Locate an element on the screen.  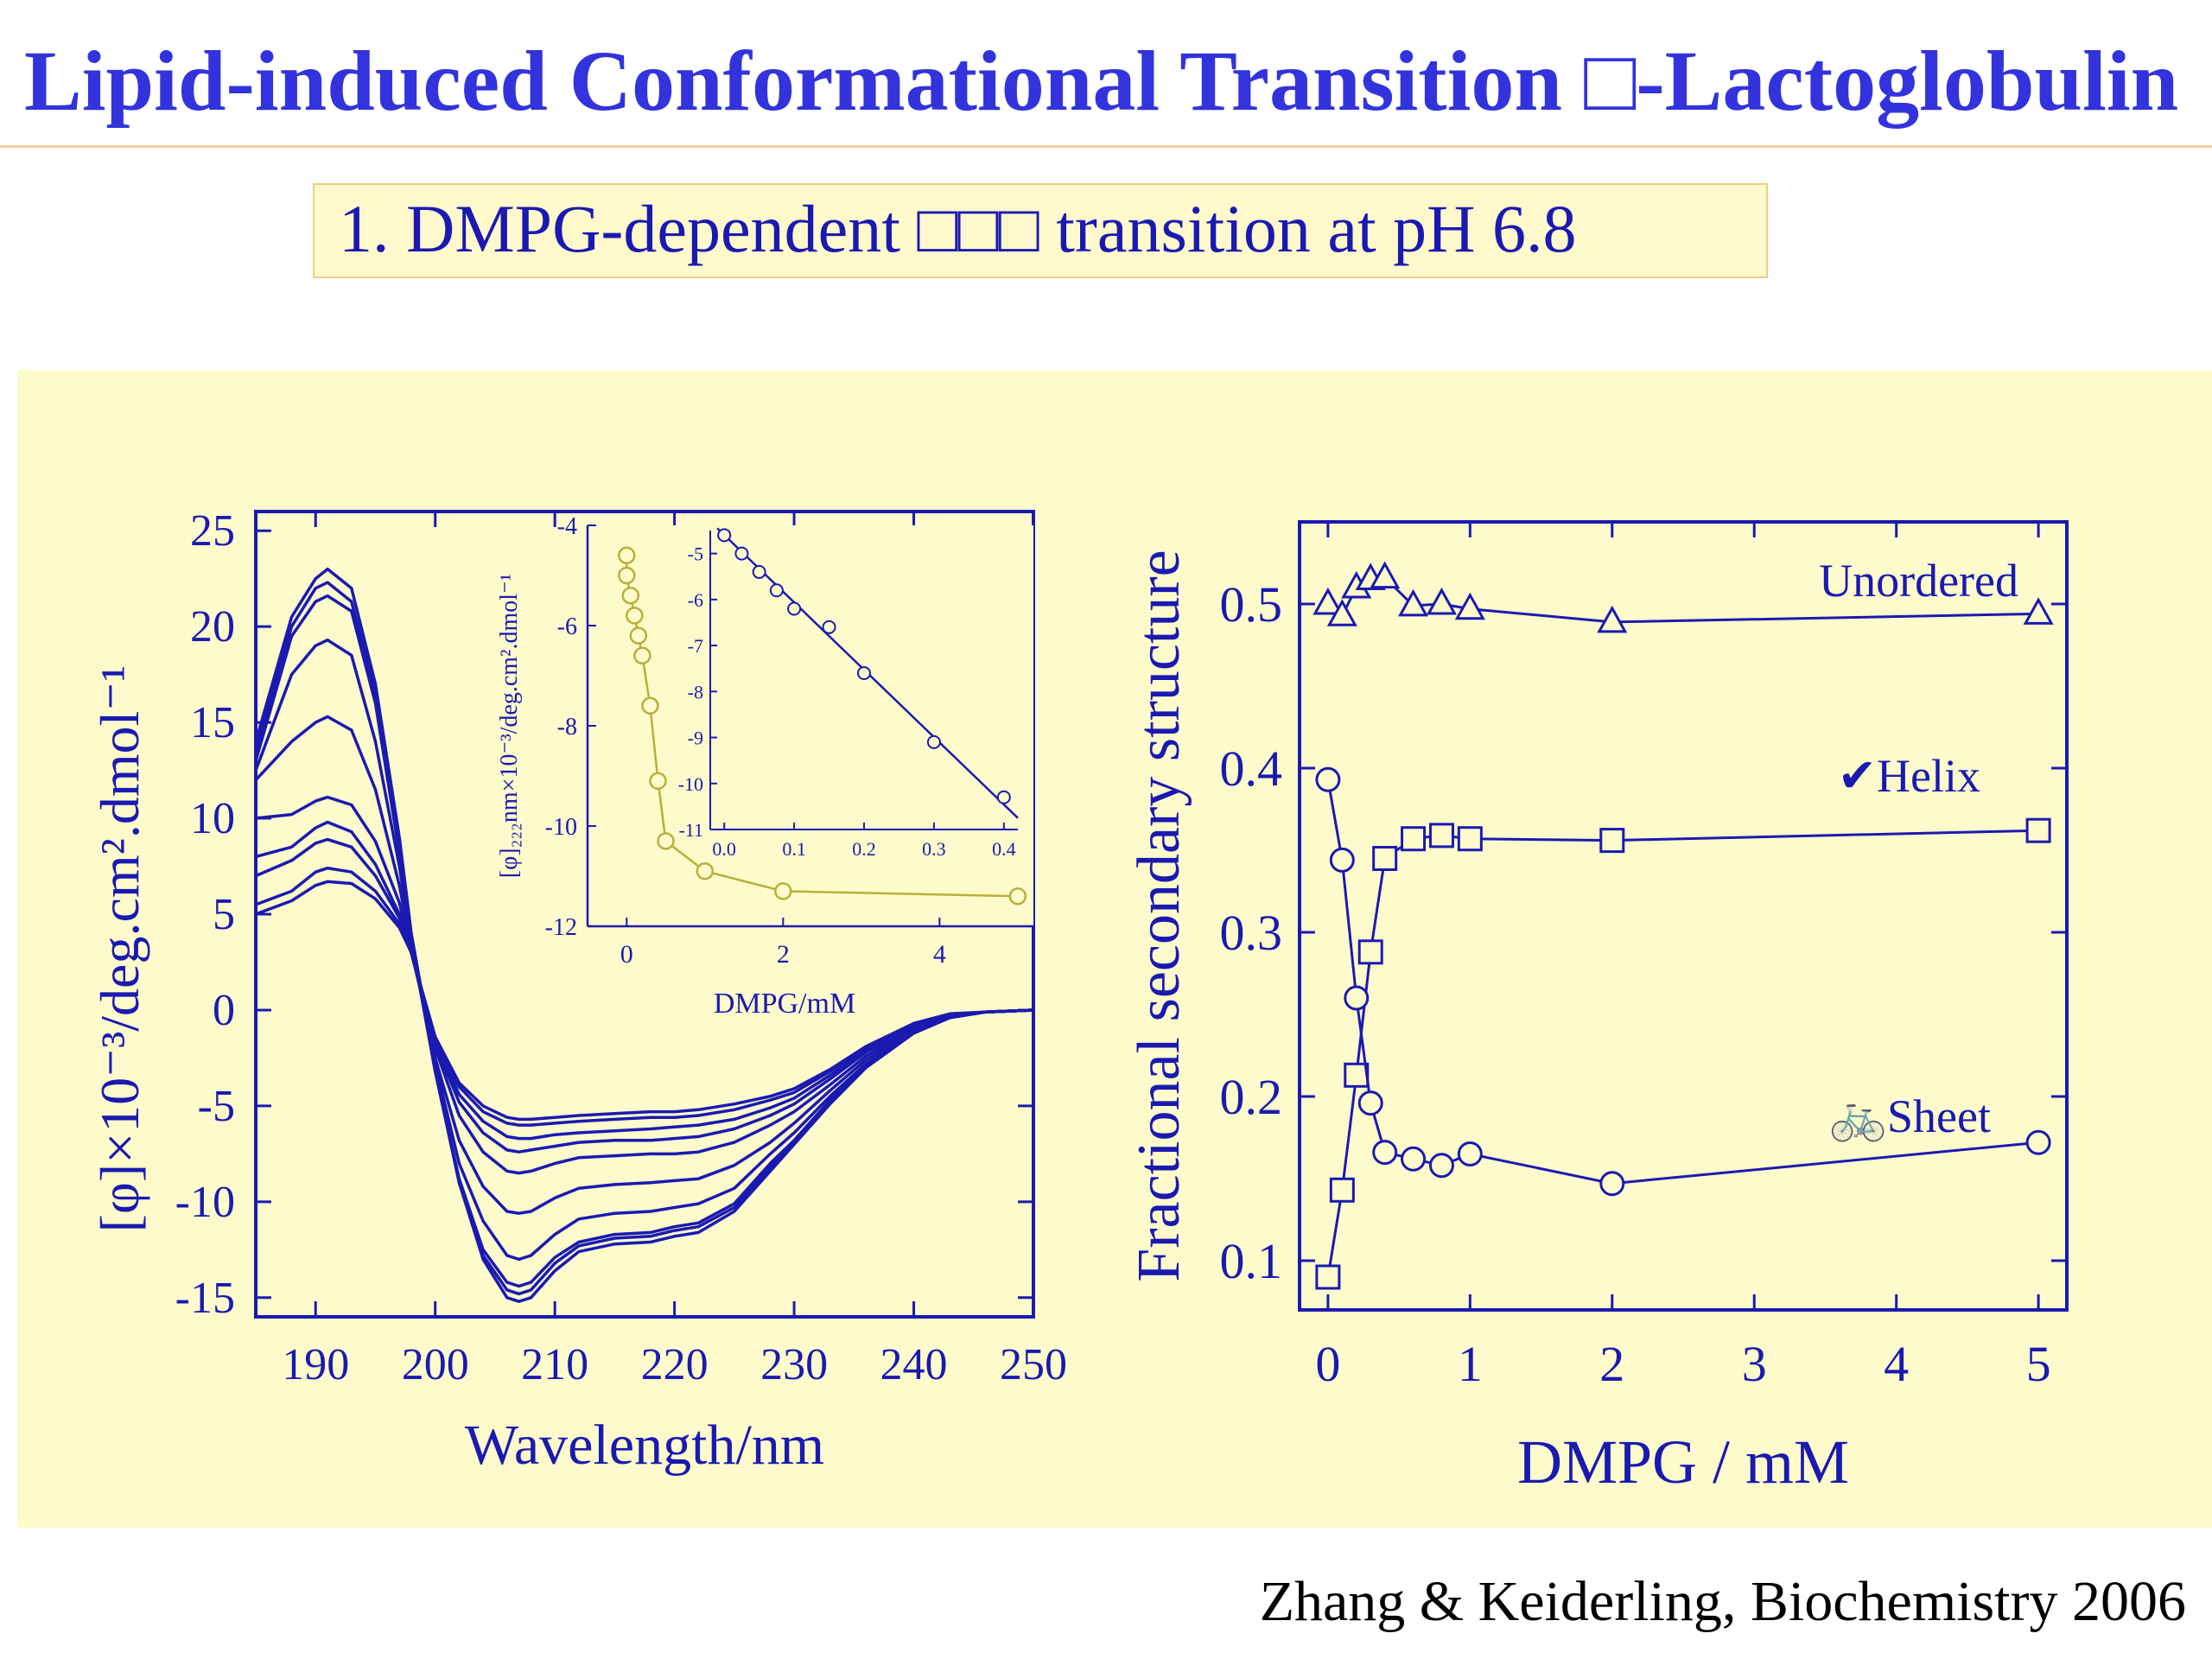
ss-y-axis-label: Fractional secondary structure is located at coordinates (1159, 915).